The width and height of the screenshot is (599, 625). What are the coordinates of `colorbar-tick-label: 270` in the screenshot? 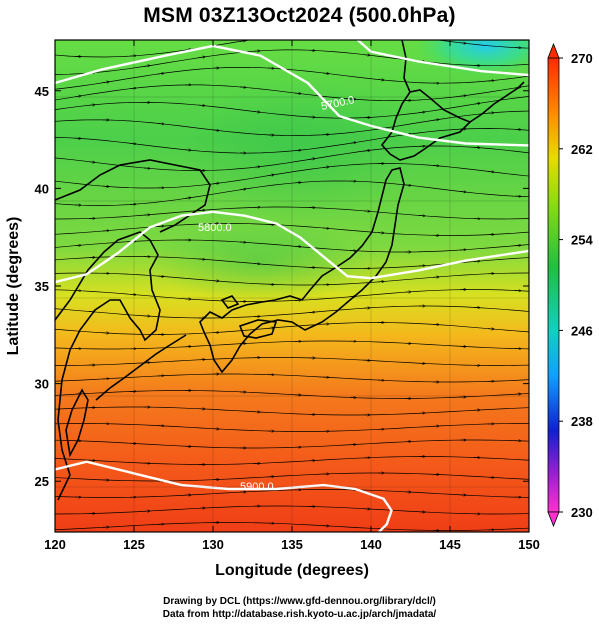 It's located at (582, 58).